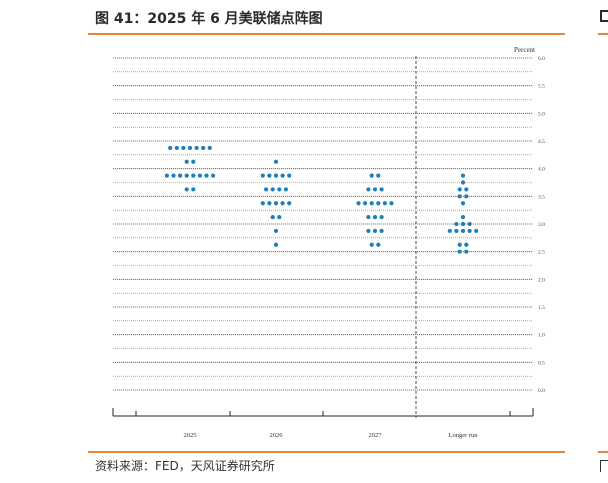  I want to click on y-tick-label: 5.0, so click(541, 114).